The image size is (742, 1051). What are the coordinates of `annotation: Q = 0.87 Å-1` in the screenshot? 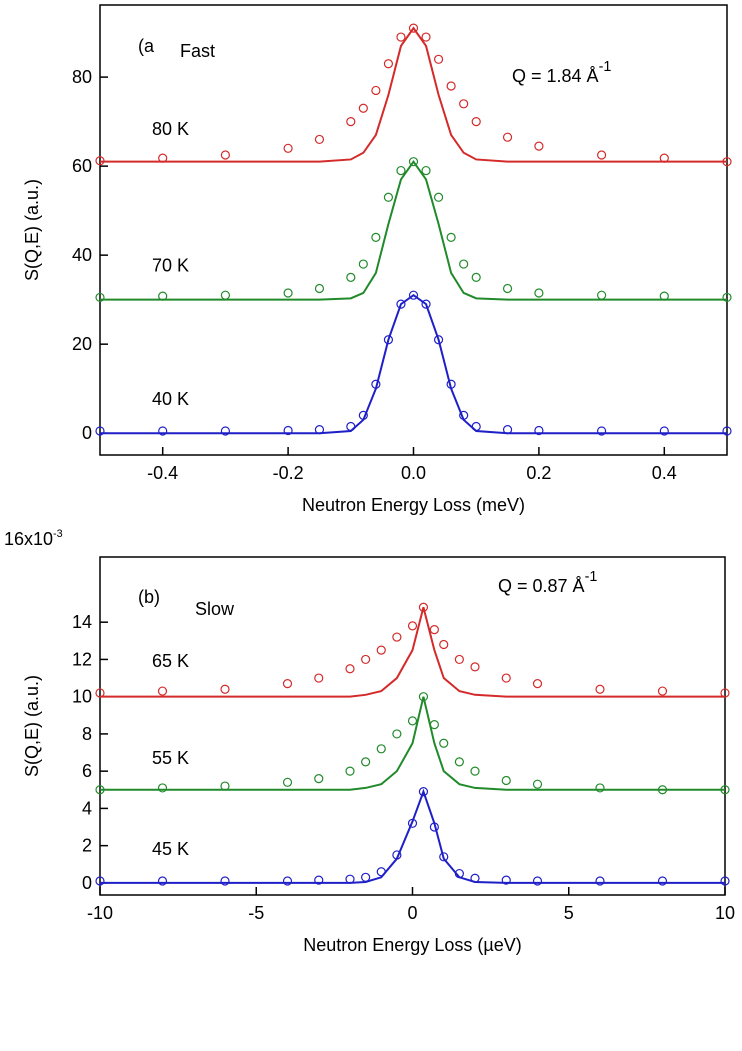 It's located at (547, 582).